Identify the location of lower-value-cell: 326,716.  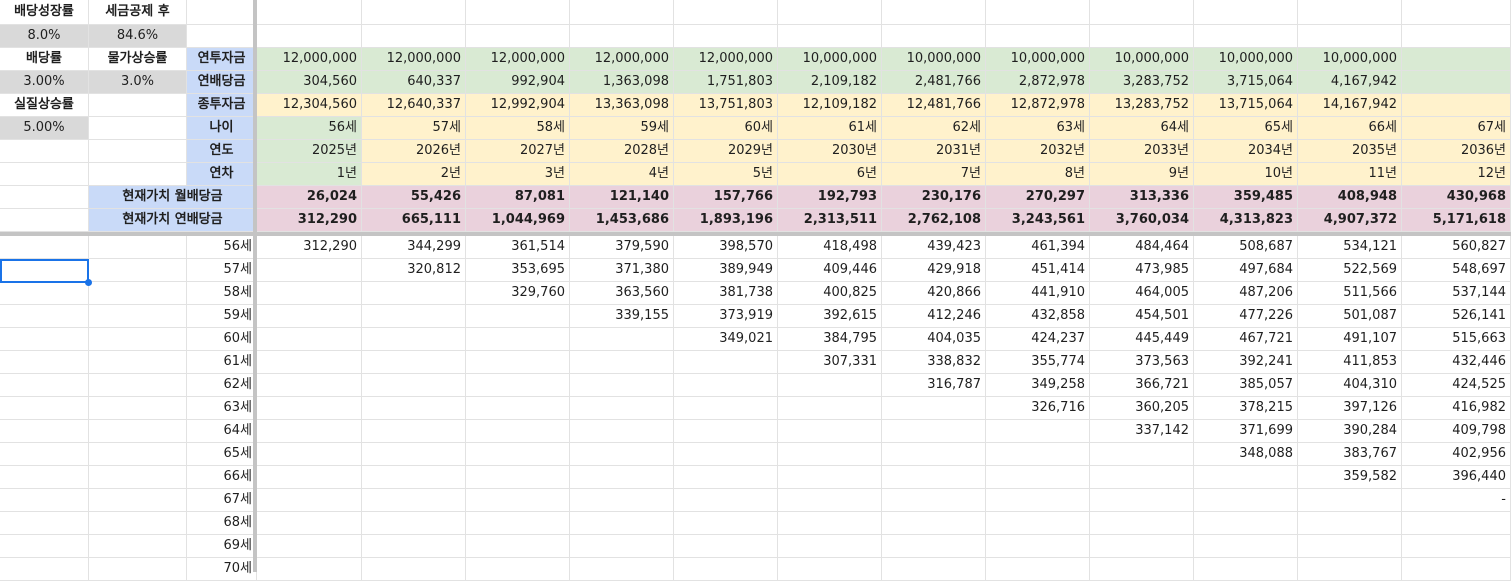
(1038, 408).